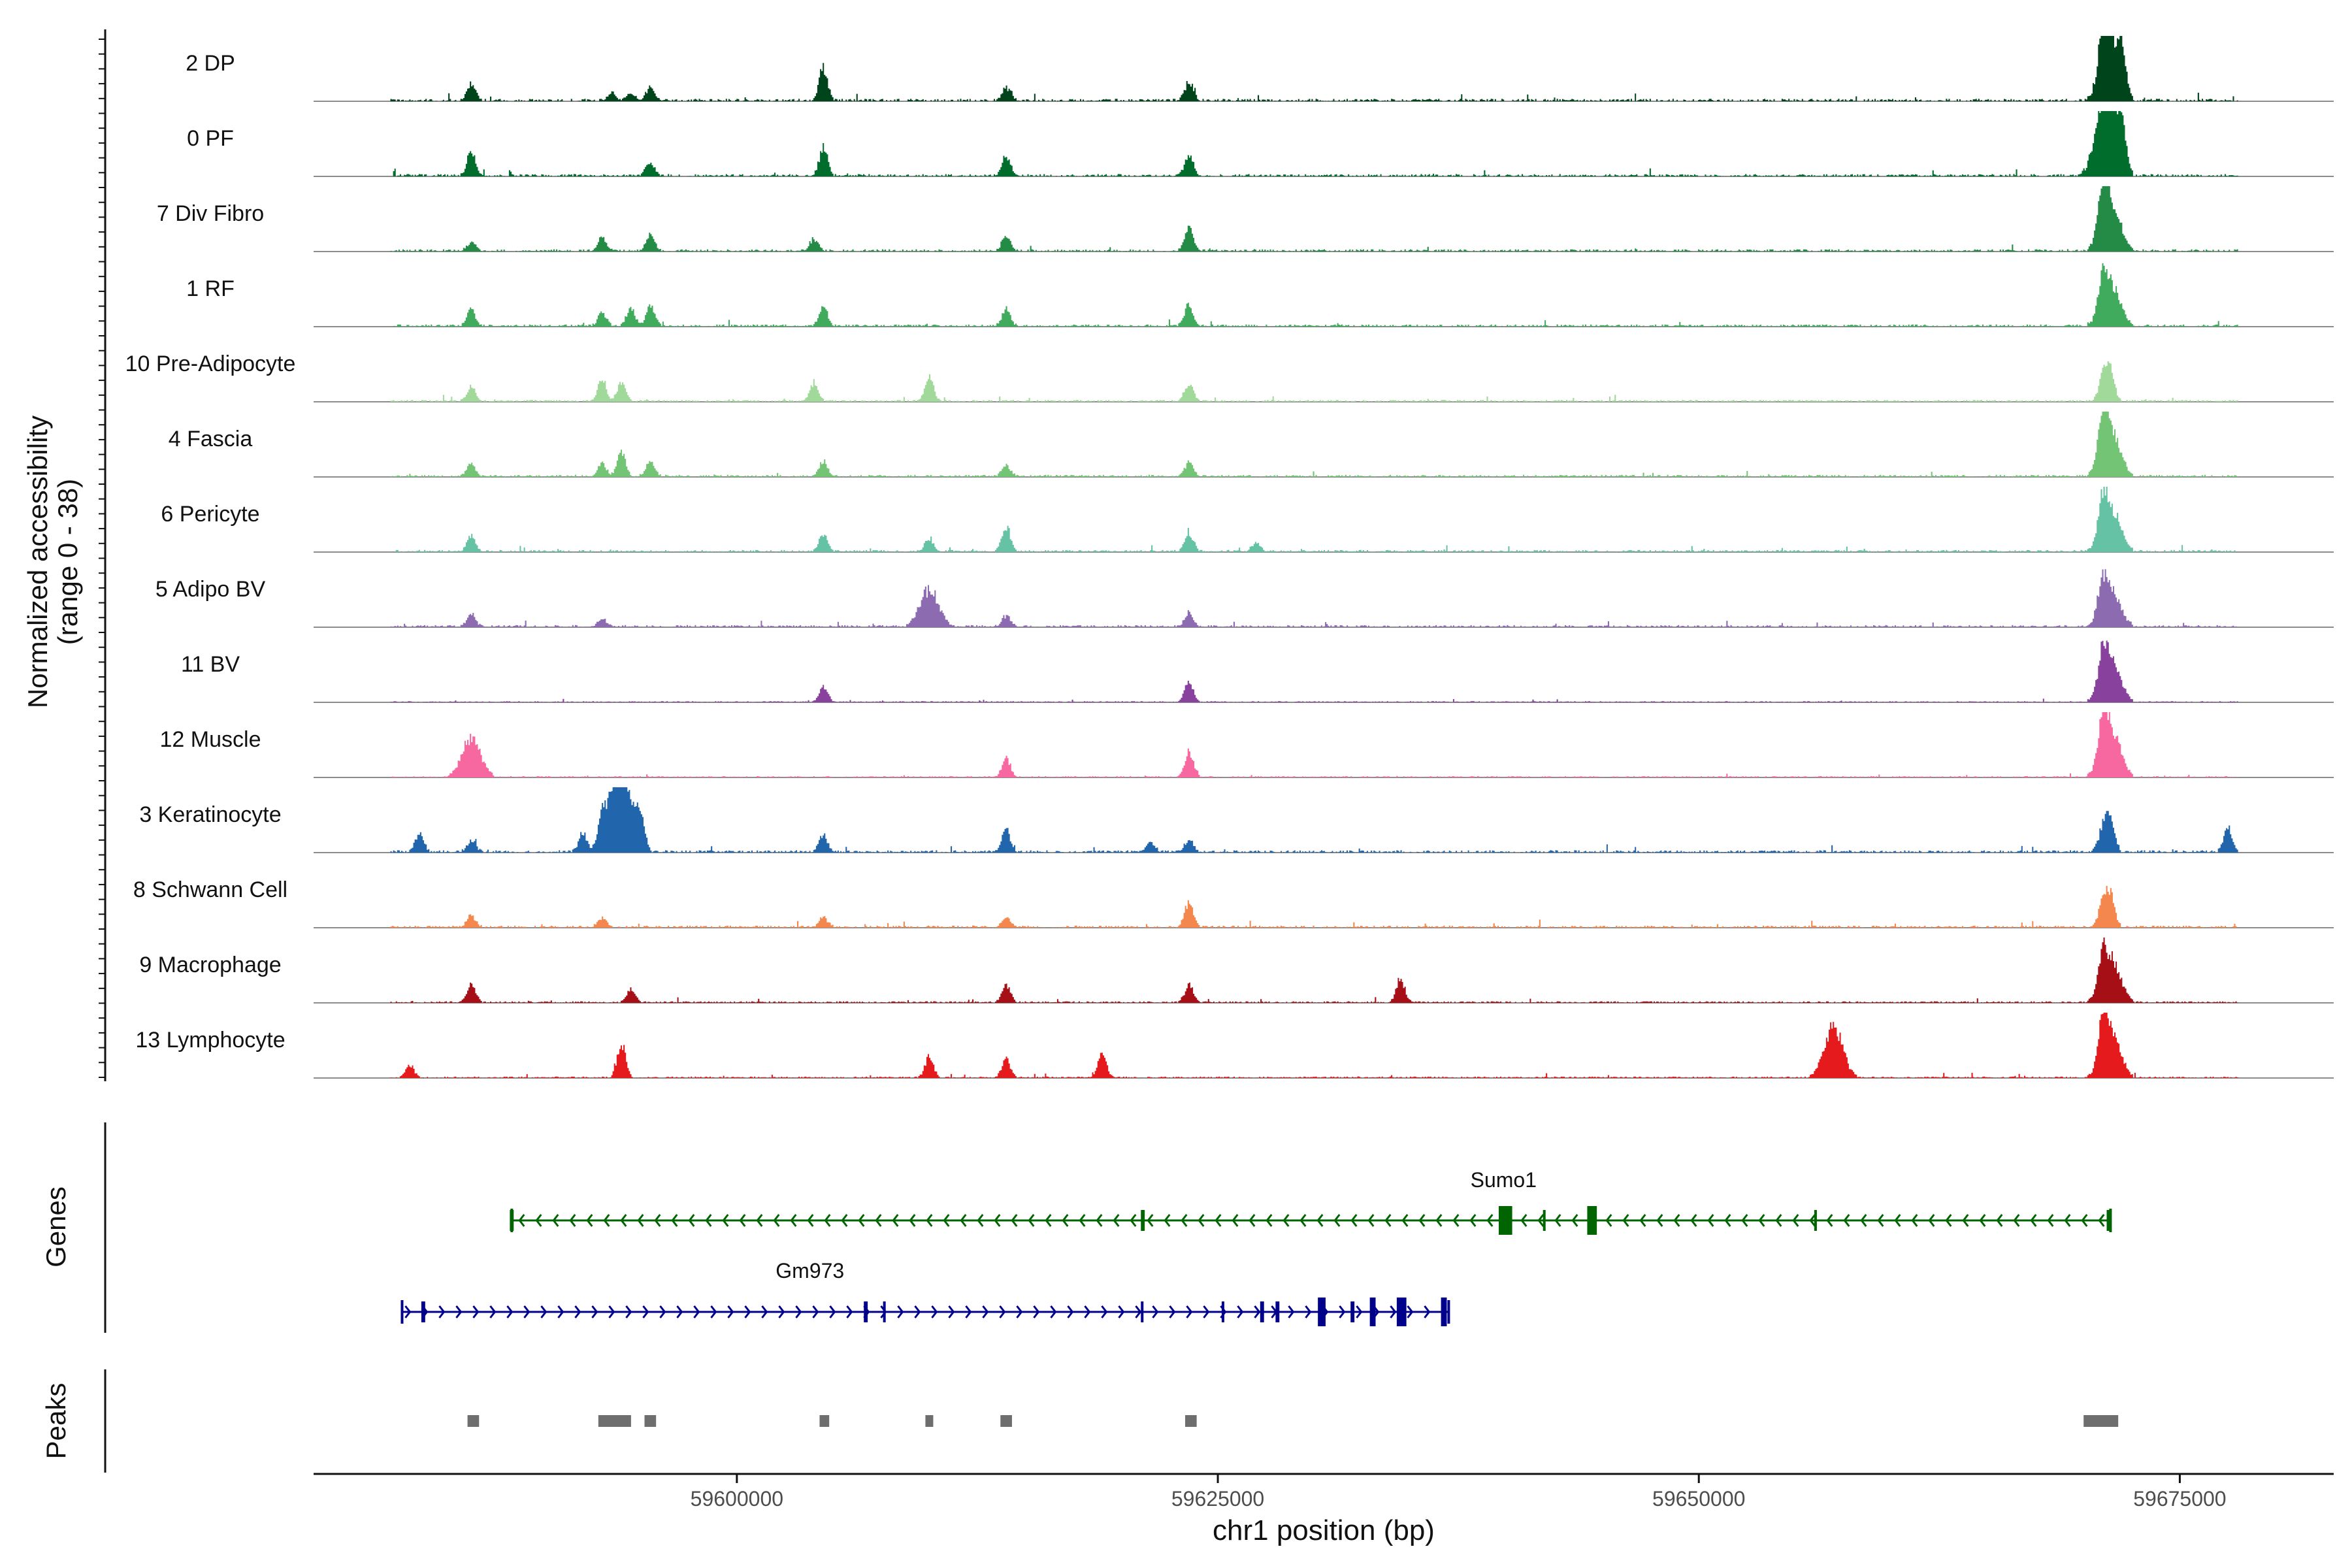 The width and height of the screenshot is (2352, 1568). What do you see at coordinates (210, 363) in the screenshot?
I see `track-label: 10 Pre-Adipocyte` at bounding box center [210, 363].